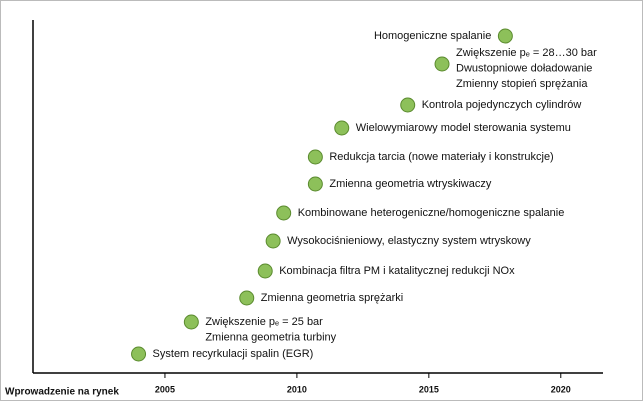 Image resolution: width=643 pixels, height=401 pixels. Describe the element at coordinates (432, 36) in the screenshot. I see `event-label: Homogeniczne spalanie` at that location.